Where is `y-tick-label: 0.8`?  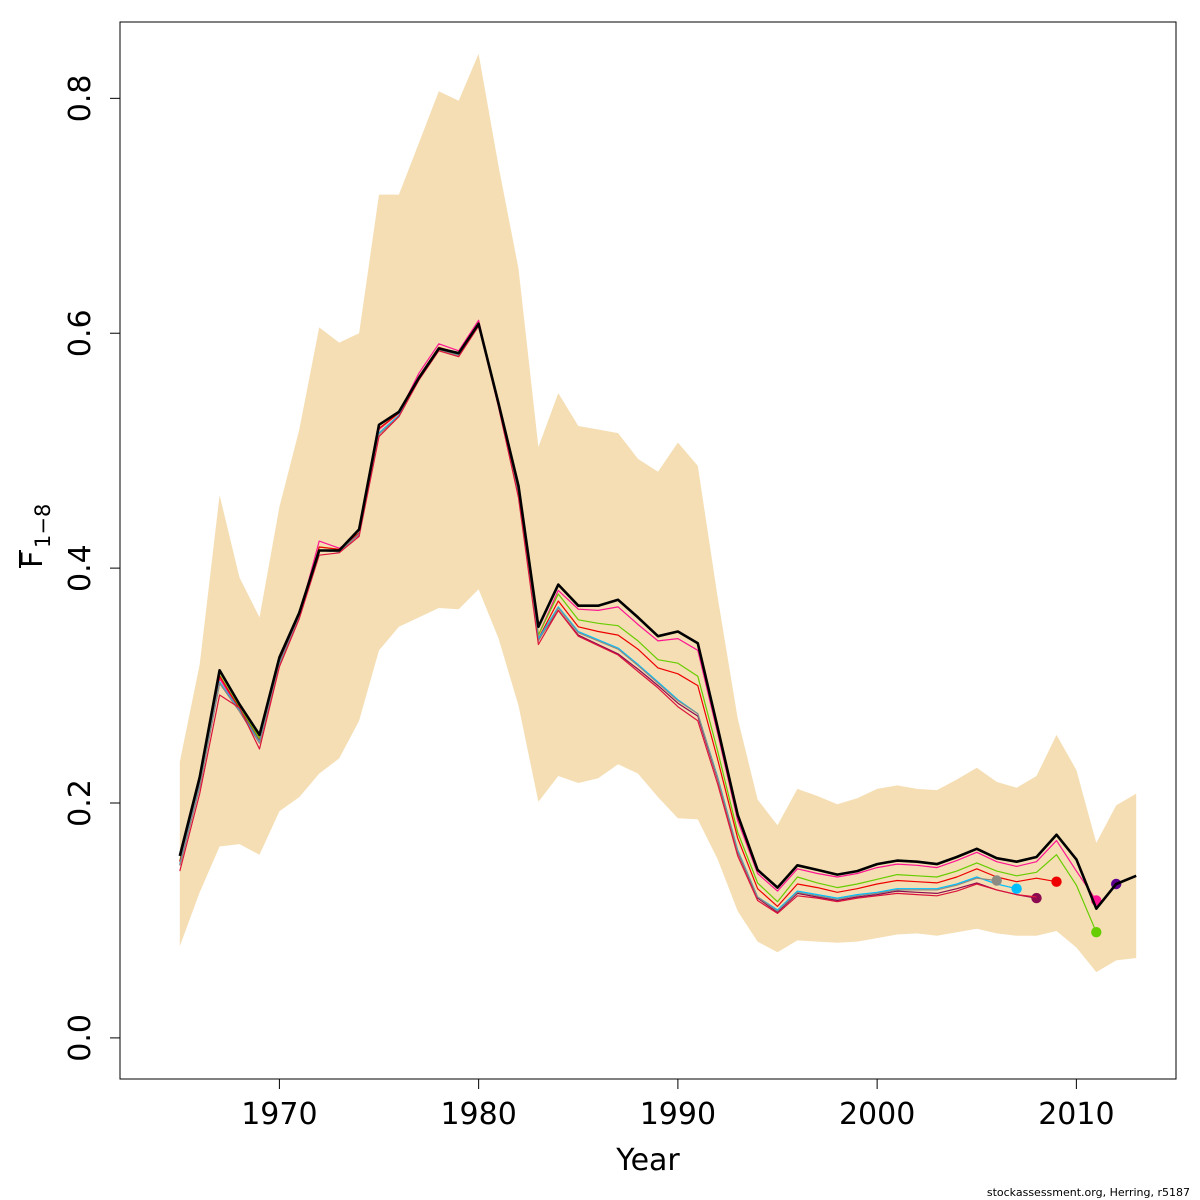
y-tick-label: 0.8 is located at coordinates (80, 98).